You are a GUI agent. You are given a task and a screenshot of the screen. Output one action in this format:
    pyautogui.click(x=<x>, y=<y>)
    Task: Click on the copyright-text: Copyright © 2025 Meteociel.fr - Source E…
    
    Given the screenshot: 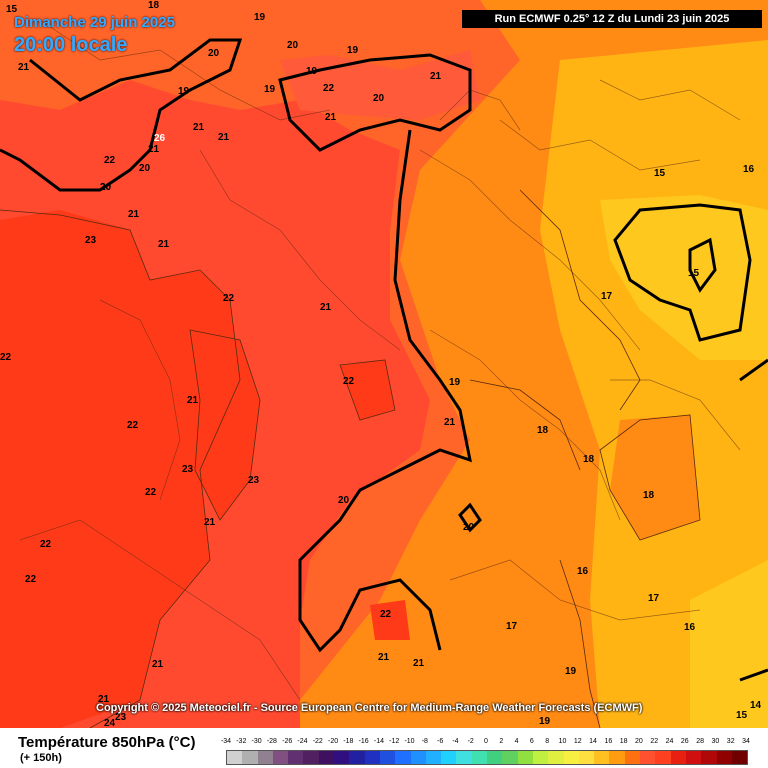 What is the action you would take?
    pyautogui.click(x=369, y=708)
    